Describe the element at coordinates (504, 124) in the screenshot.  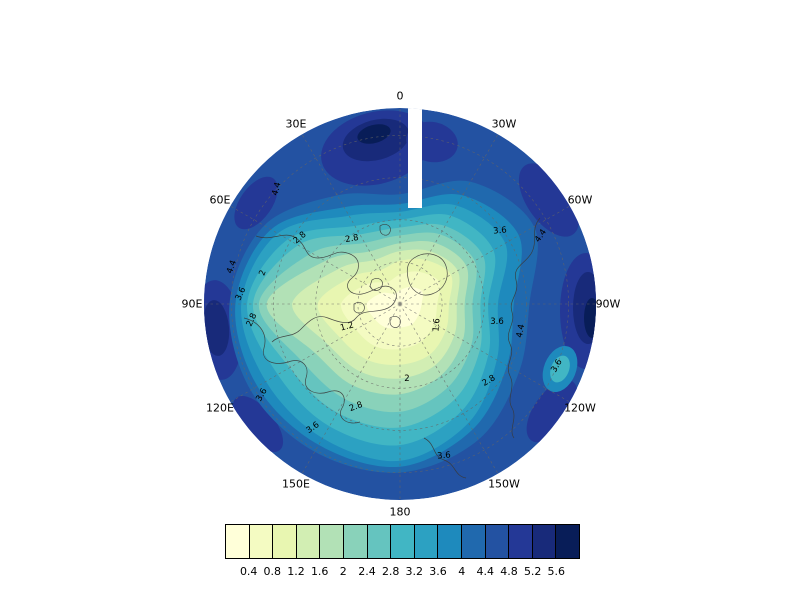
I see `longitude-label-30W: 30W` at that location.